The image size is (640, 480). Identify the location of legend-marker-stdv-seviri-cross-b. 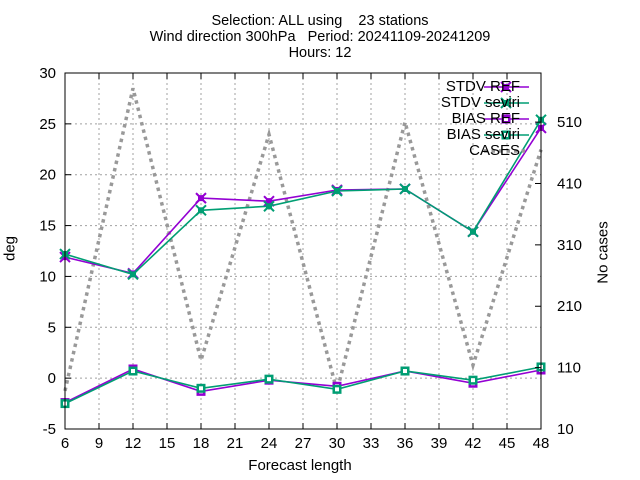
(506, 103).